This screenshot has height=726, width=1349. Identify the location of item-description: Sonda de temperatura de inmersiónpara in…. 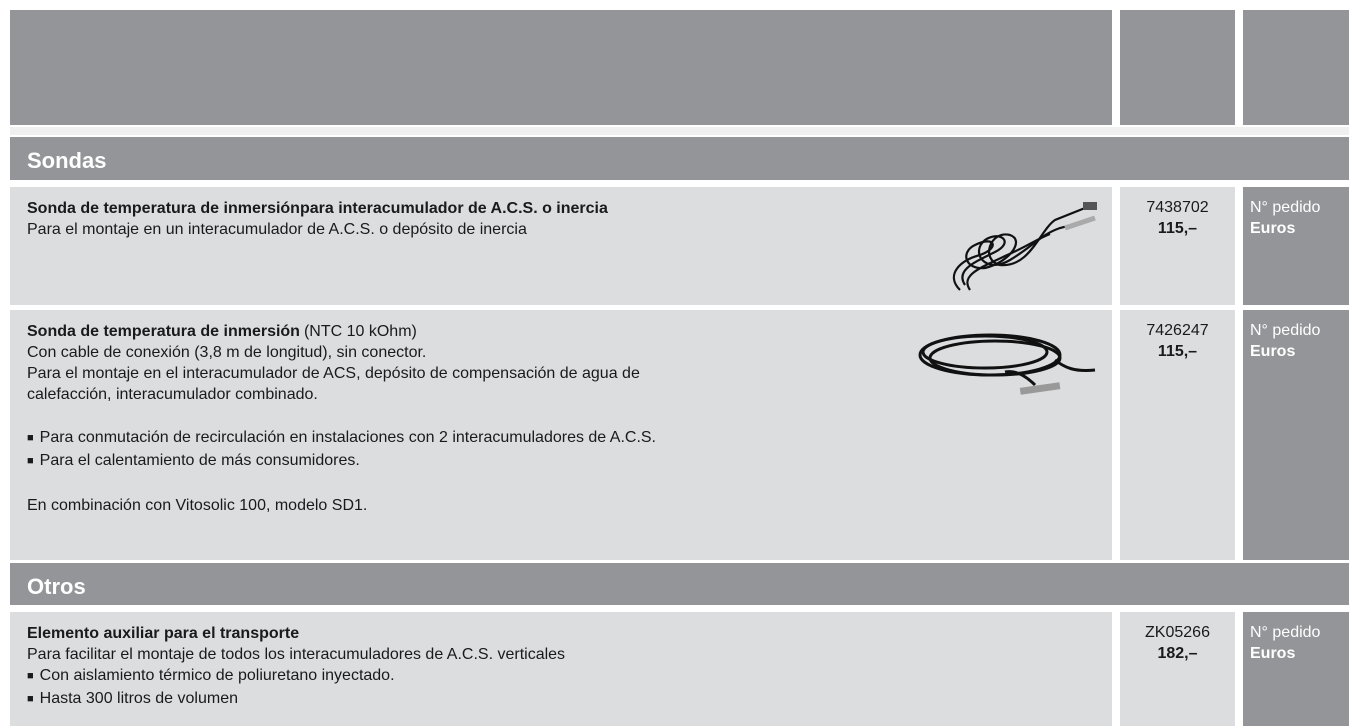
(561, 246).